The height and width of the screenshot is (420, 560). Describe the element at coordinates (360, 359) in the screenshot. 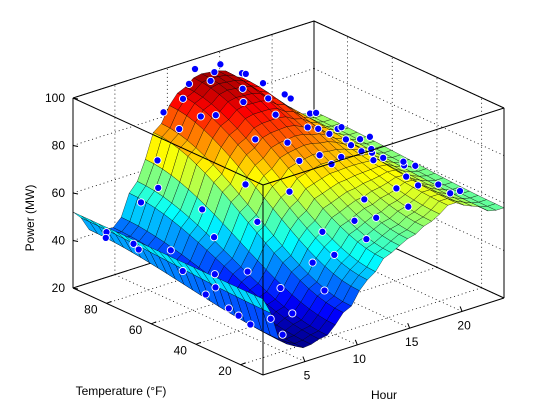

I see `x-tick-label: 10` at that location.